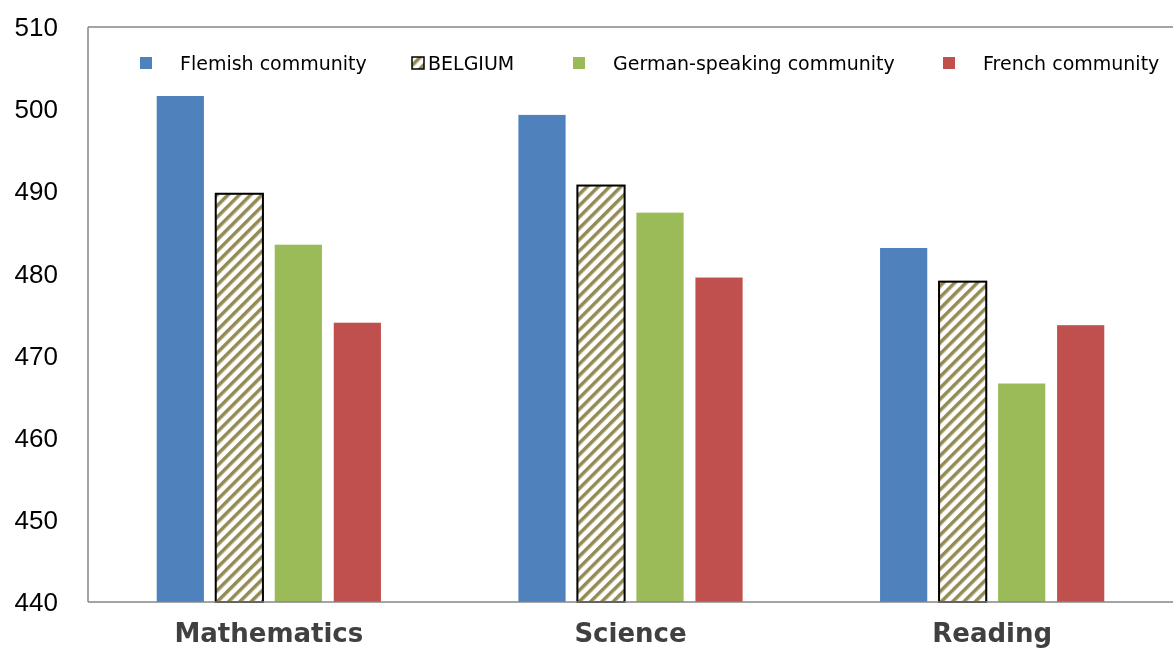 The height and width of the screenshot is (660, 1173). I want to click on x-tick-label: Reading, so click(992, 633).